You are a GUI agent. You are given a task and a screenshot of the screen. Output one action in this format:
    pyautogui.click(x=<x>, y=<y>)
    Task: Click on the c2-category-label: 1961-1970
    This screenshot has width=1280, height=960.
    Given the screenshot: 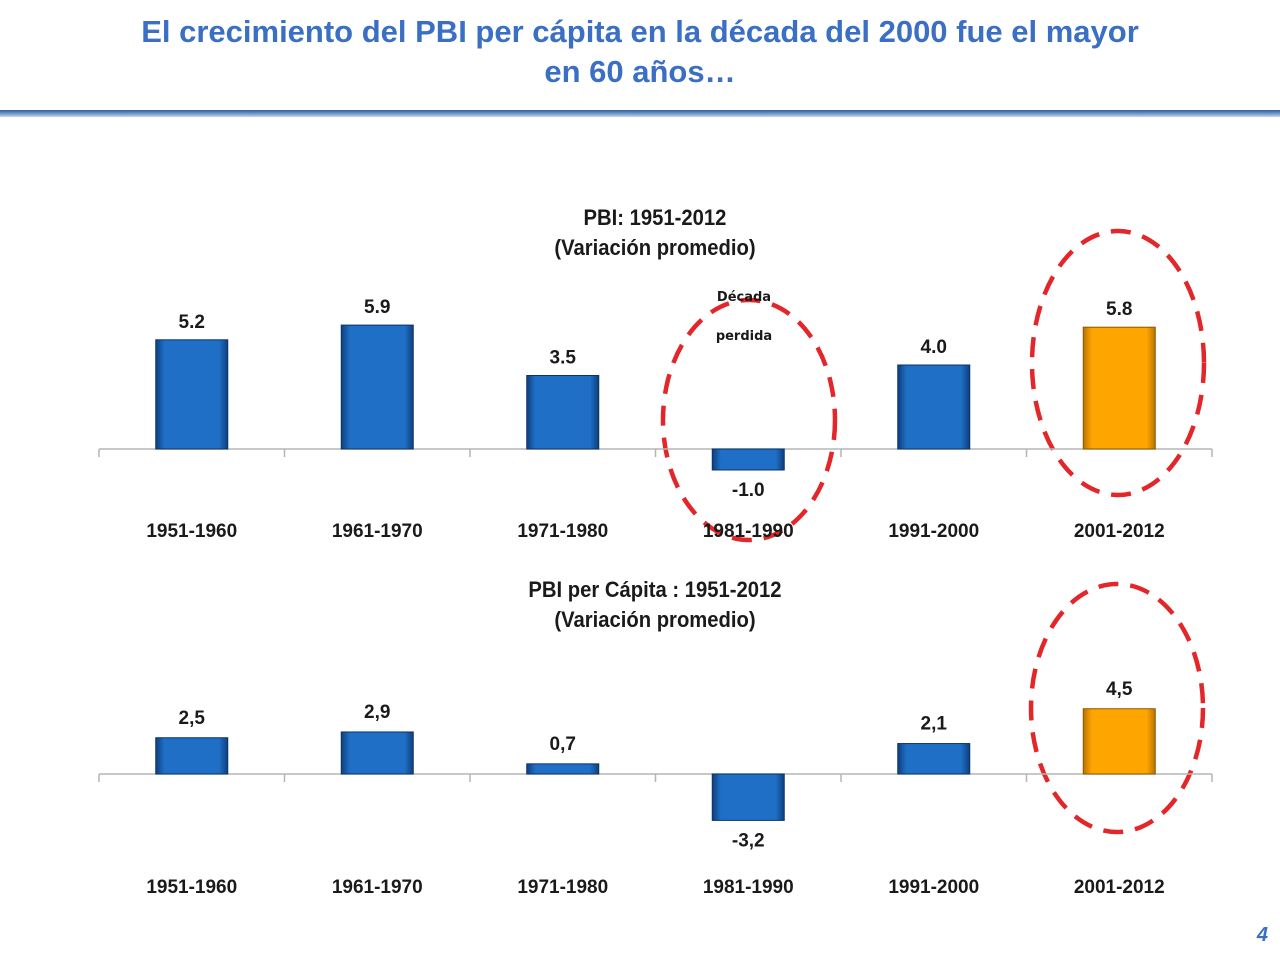 What is the action you would take?
    pyautogui.click(x=377, y=887)
    